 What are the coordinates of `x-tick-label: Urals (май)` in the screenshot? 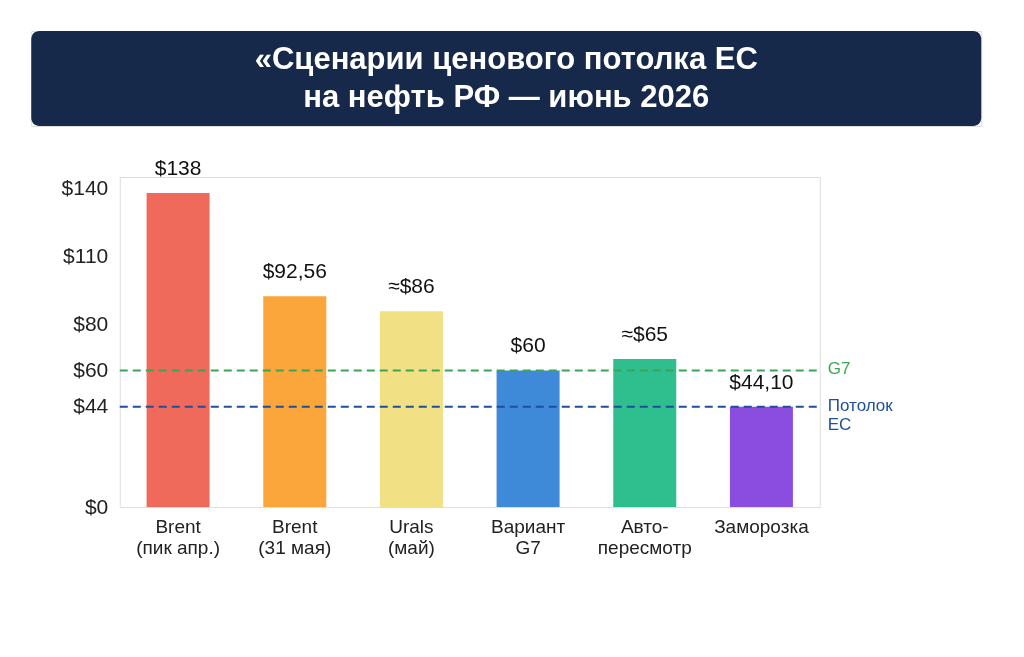 It's located at (411, 536).